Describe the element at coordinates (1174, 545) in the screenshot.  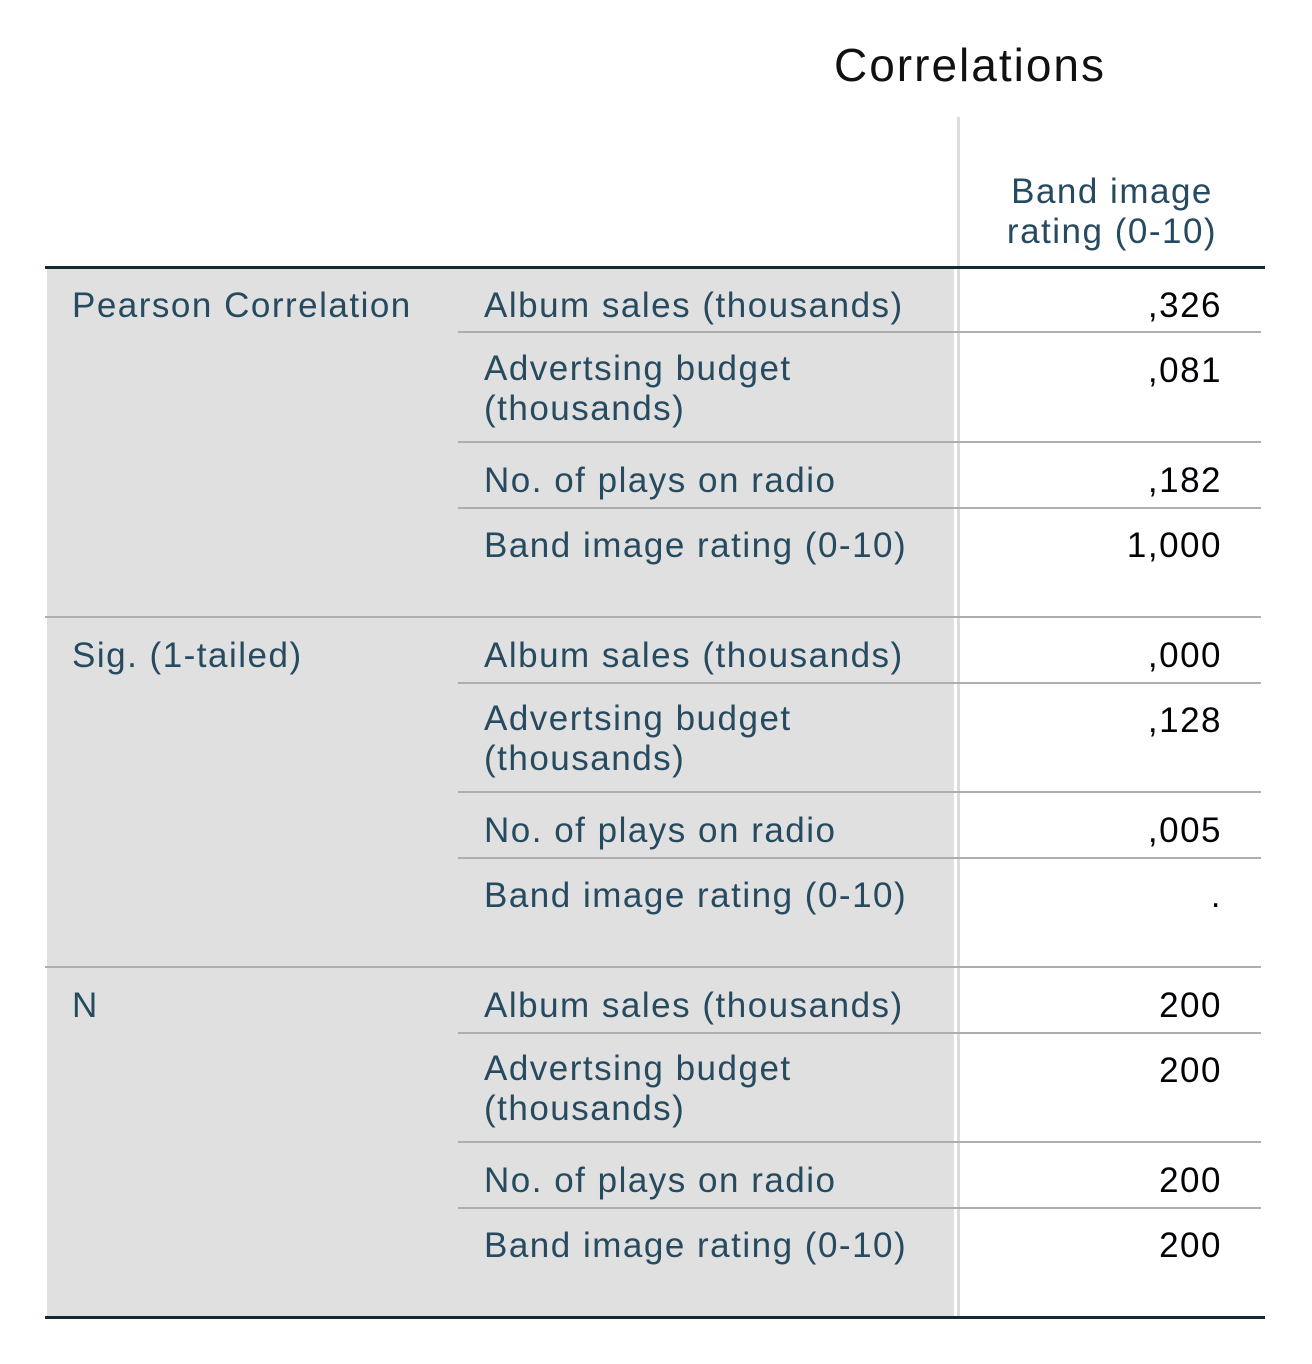
I see `table-cell: 1,000` at that location.